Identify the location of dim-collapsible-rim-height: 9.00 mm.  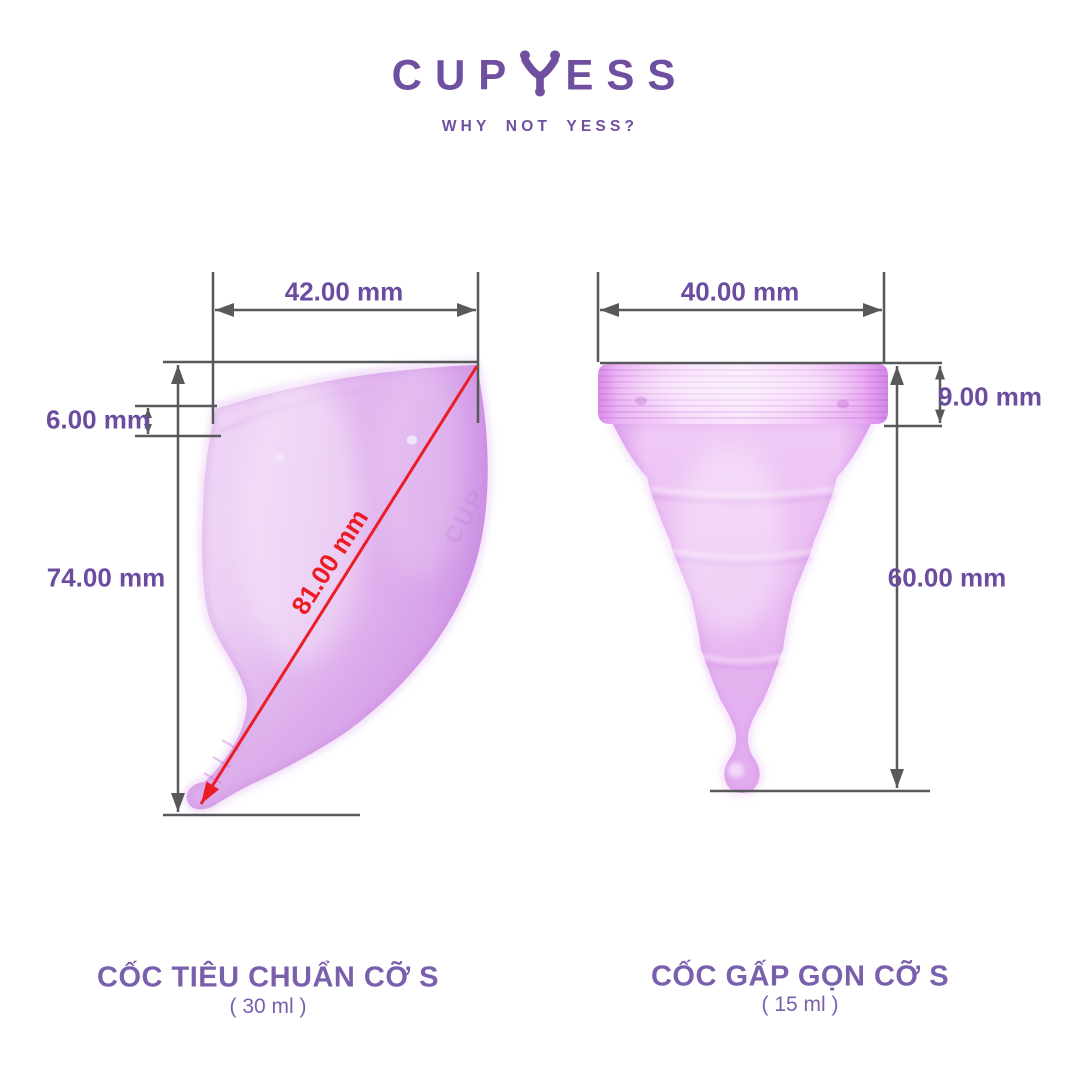
(990, 396).